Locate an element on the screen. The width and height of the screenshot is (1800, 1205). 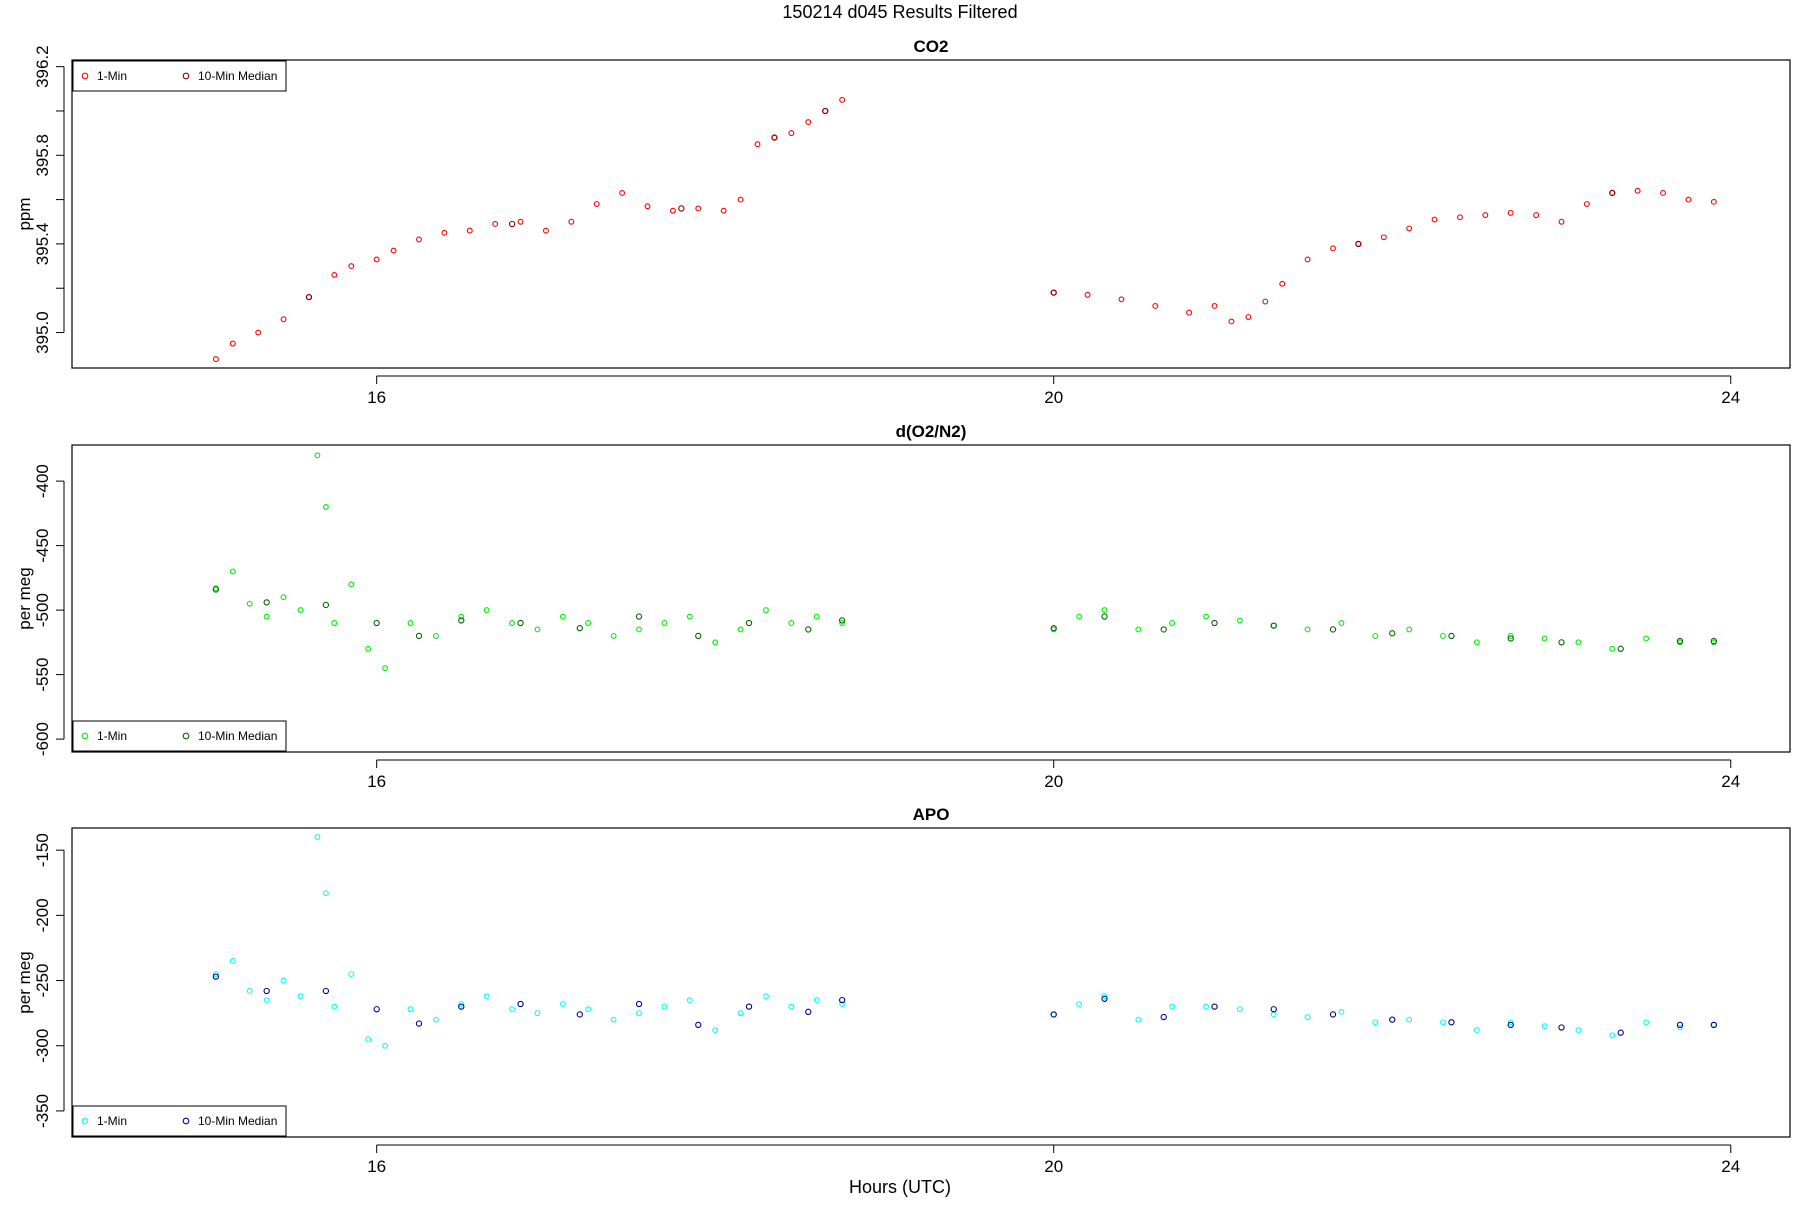
y-tick-label-apo: -150 is located at coordinates (42, 850).